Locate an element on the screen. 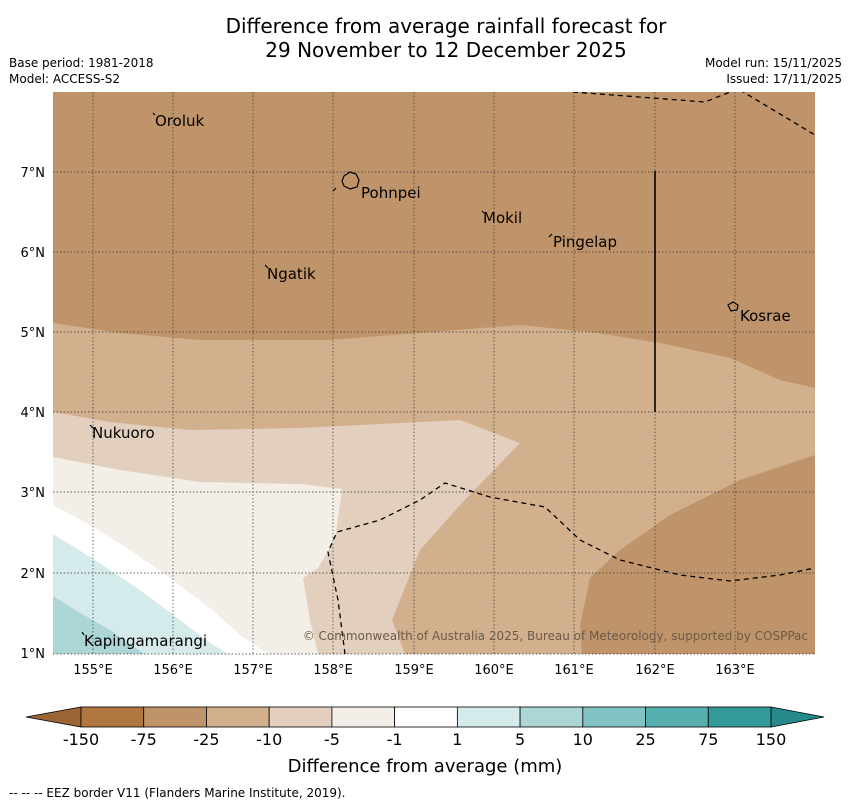 The height and width of the screenshot is (804, 850). colorbar-tick-label: -75 is located at coordinates (144, 739).